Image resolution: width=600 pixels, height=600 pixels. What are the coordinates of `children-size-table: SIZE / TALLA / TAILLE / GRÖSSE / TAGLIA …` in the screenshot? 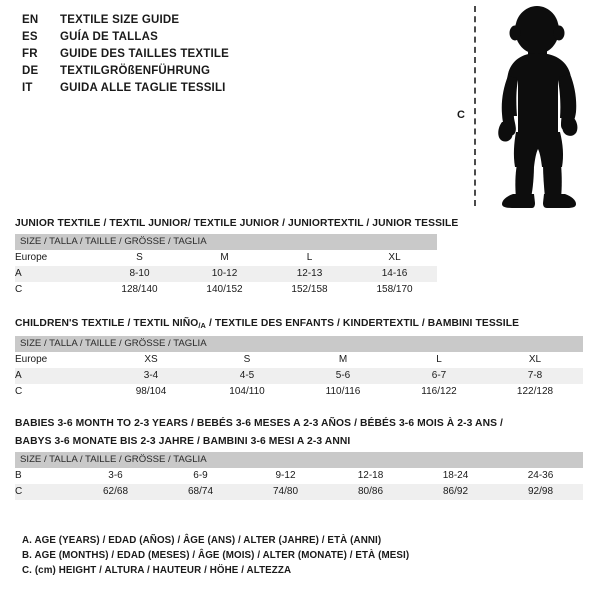 It's located at (299, 368).